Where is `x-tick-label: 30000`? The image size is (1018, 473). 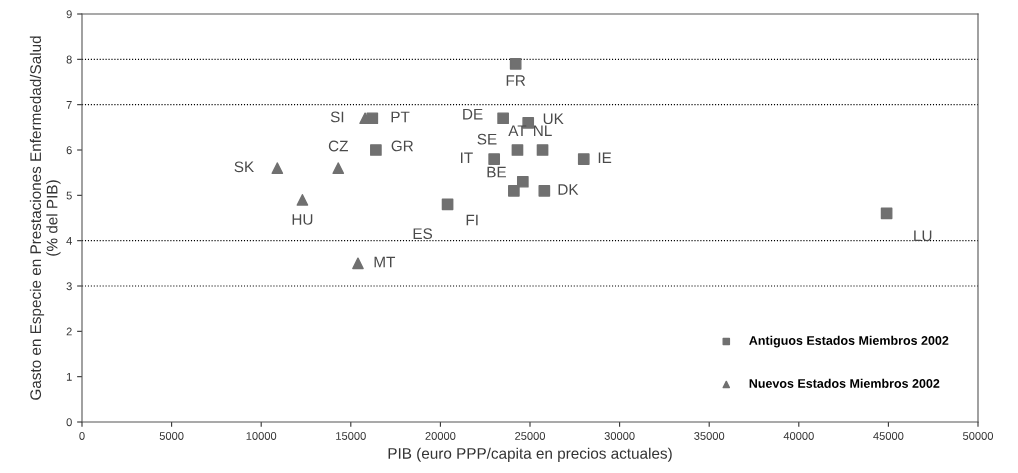
x-tick-label: 30000 is located at coordinates (619, 436).